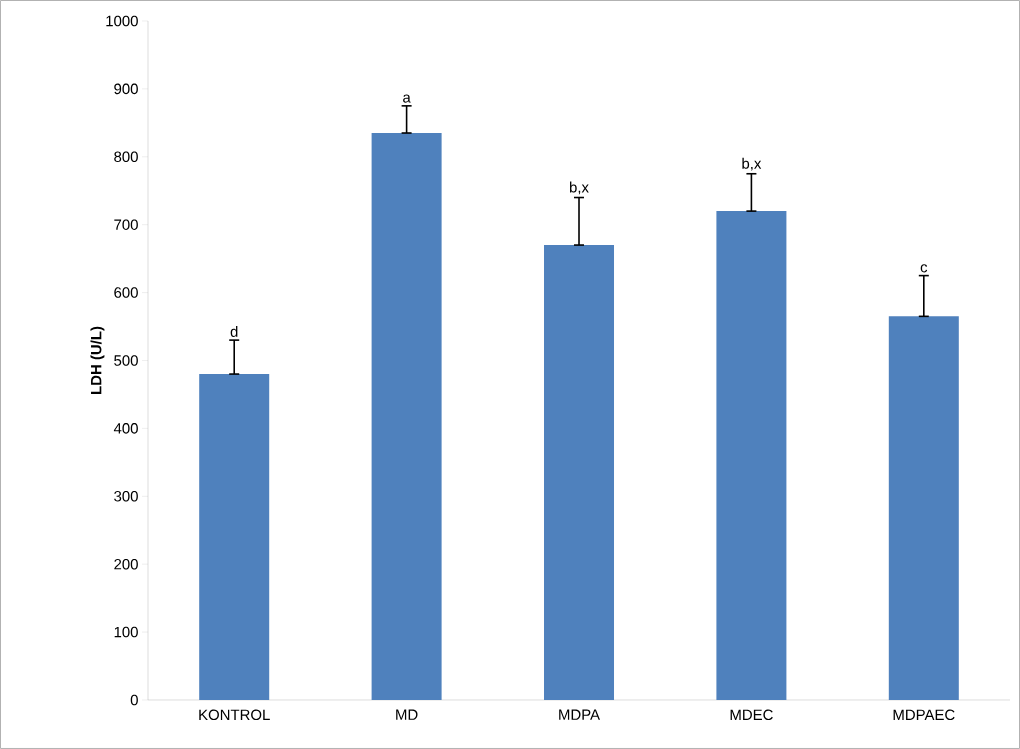  What do you see at coordinates (924, 715) in the screenshot?
I see `x-tick-label: MDPAEC` at bounding box center [924, 715].